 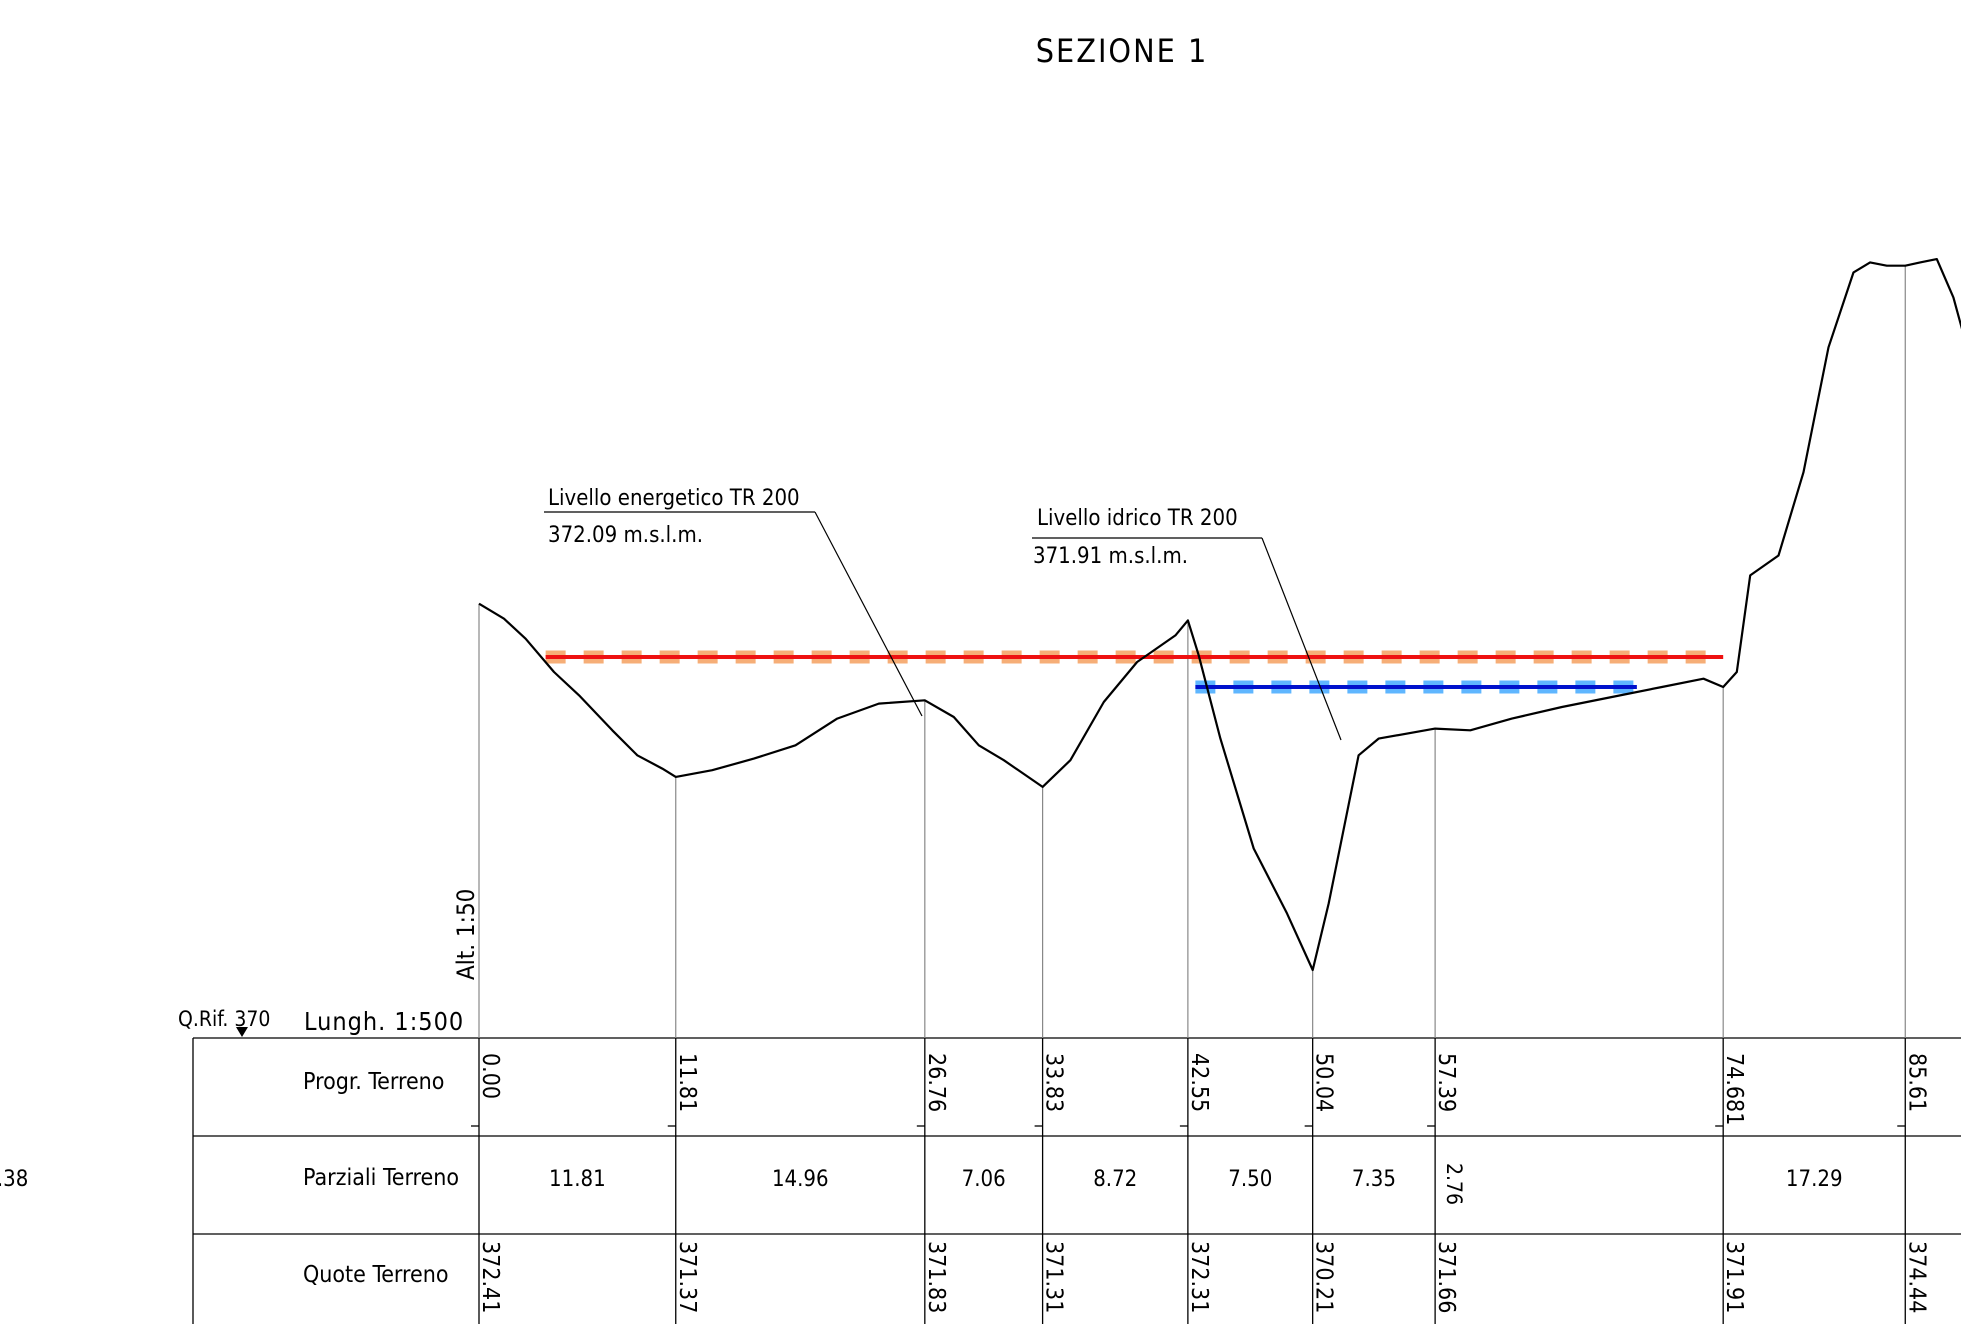 What do you see at coordinates (687, 1277) in the screenshot?
I see `elevation-value: 371.37` at bounding box center [687, 1277].